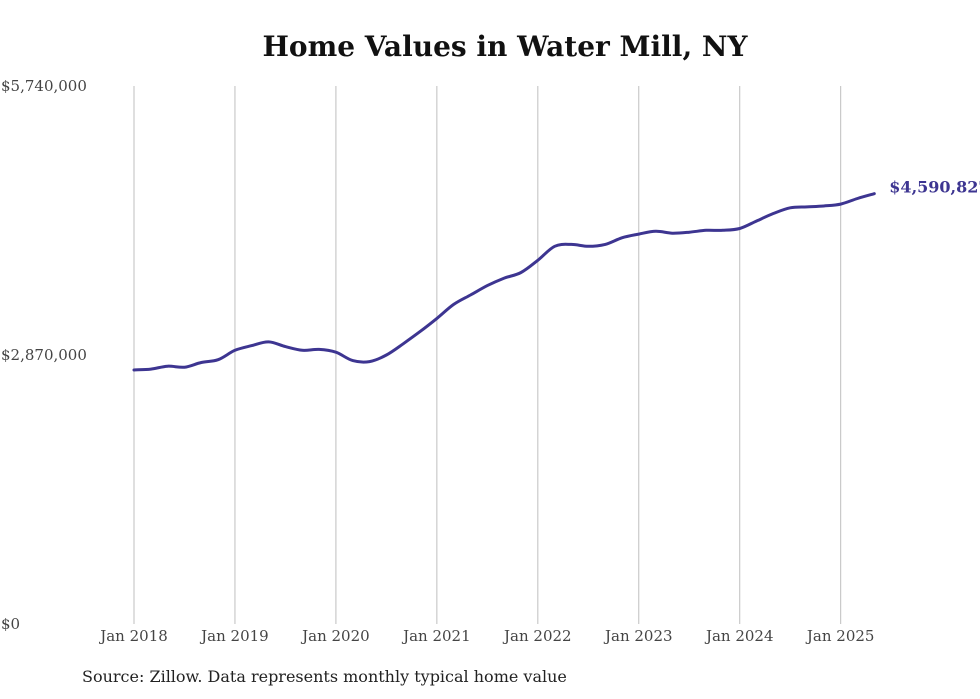 This screenshot has width=980, height=699. What do you see at coordinates (638, 636) in the screenshot?
I see `x-tick-label: Jan 2023` at bounding box center [638, 636].